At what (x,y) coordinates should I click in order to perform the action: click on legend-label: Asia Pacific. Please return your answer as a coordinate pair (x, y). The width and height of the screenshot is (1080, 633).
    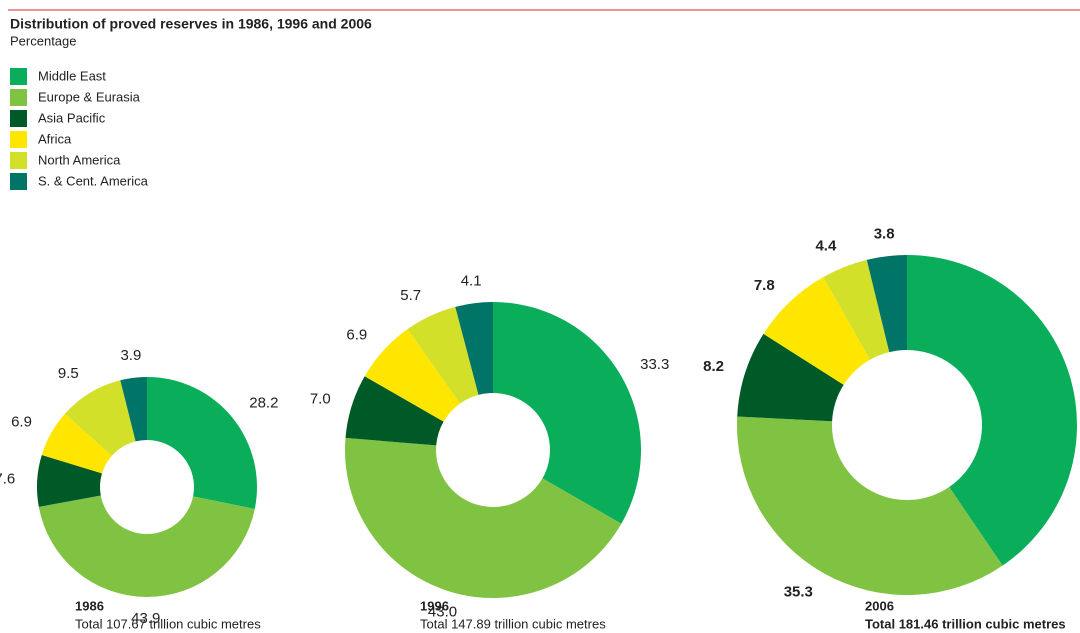
    Looking at the image, I should click on (72, 117).